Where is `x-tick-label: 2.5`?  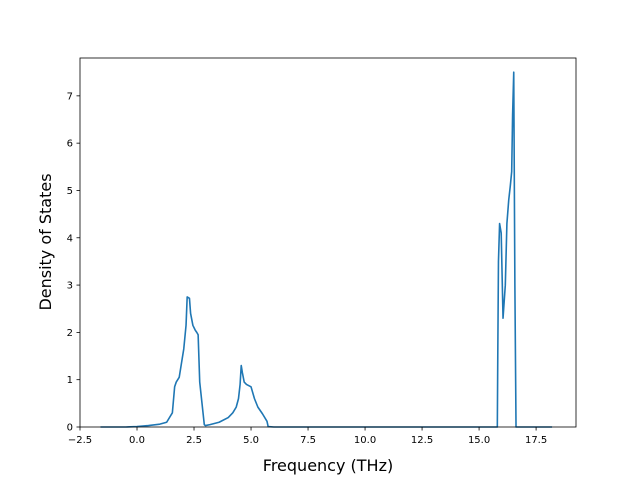 x-tick-label: 2.5 is located at coordinates (194, 440).